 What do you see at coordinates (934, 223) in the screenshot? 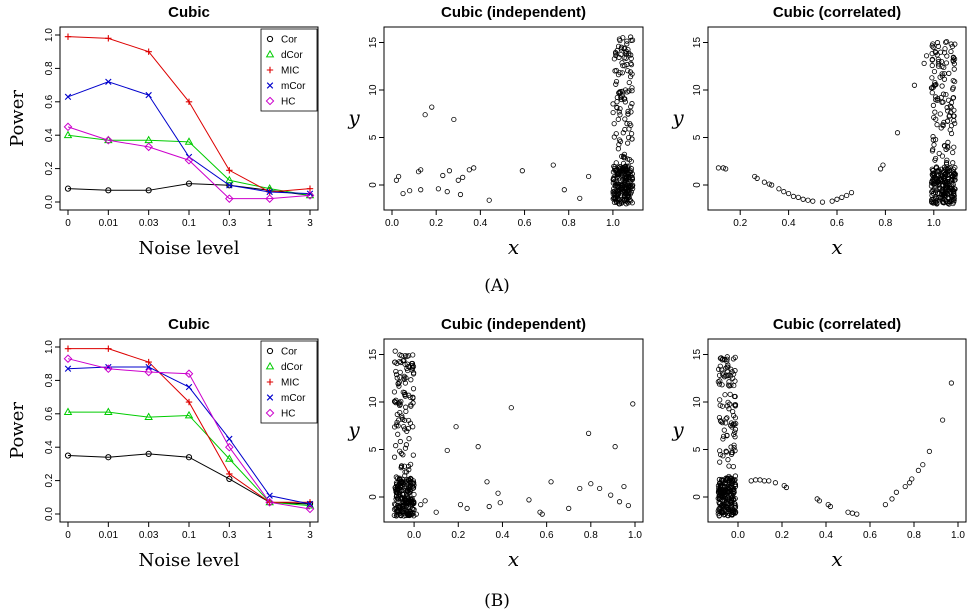
I see `x-tick-label: 1.0` at bounding box center [934, 223].